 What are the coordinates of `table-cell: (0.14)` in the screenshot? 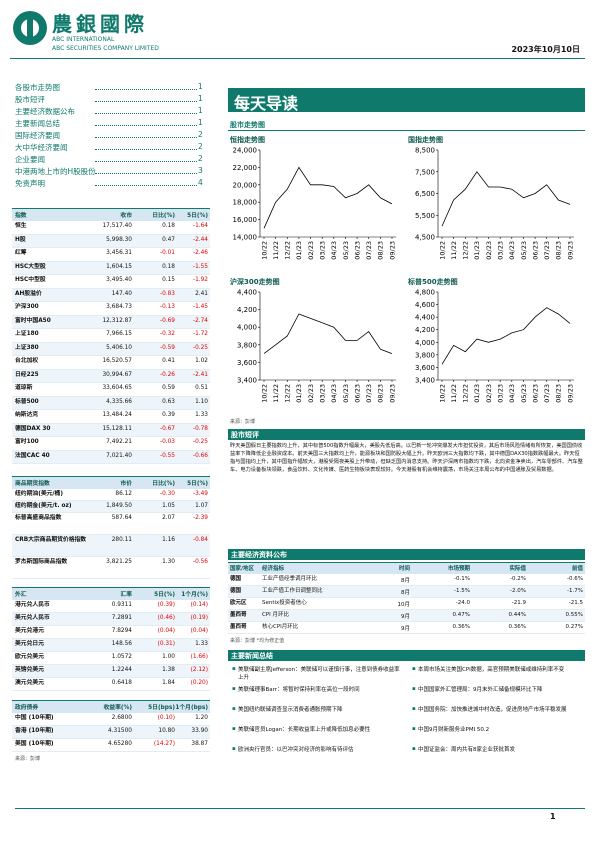 It's located at (199, 605).